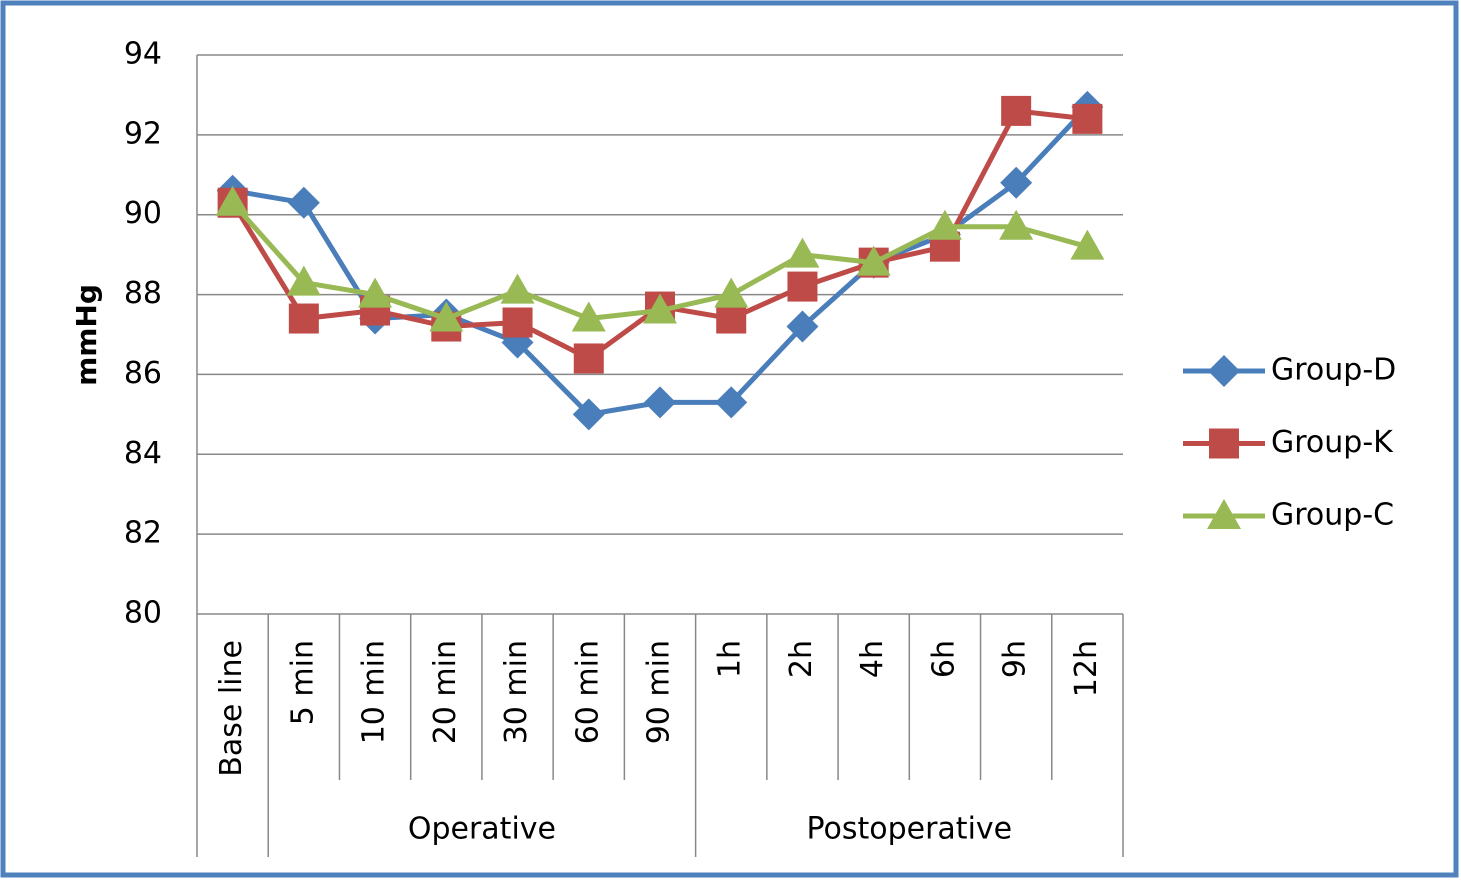  I want to click on legend-label: Group-D, so click(1333, 370).